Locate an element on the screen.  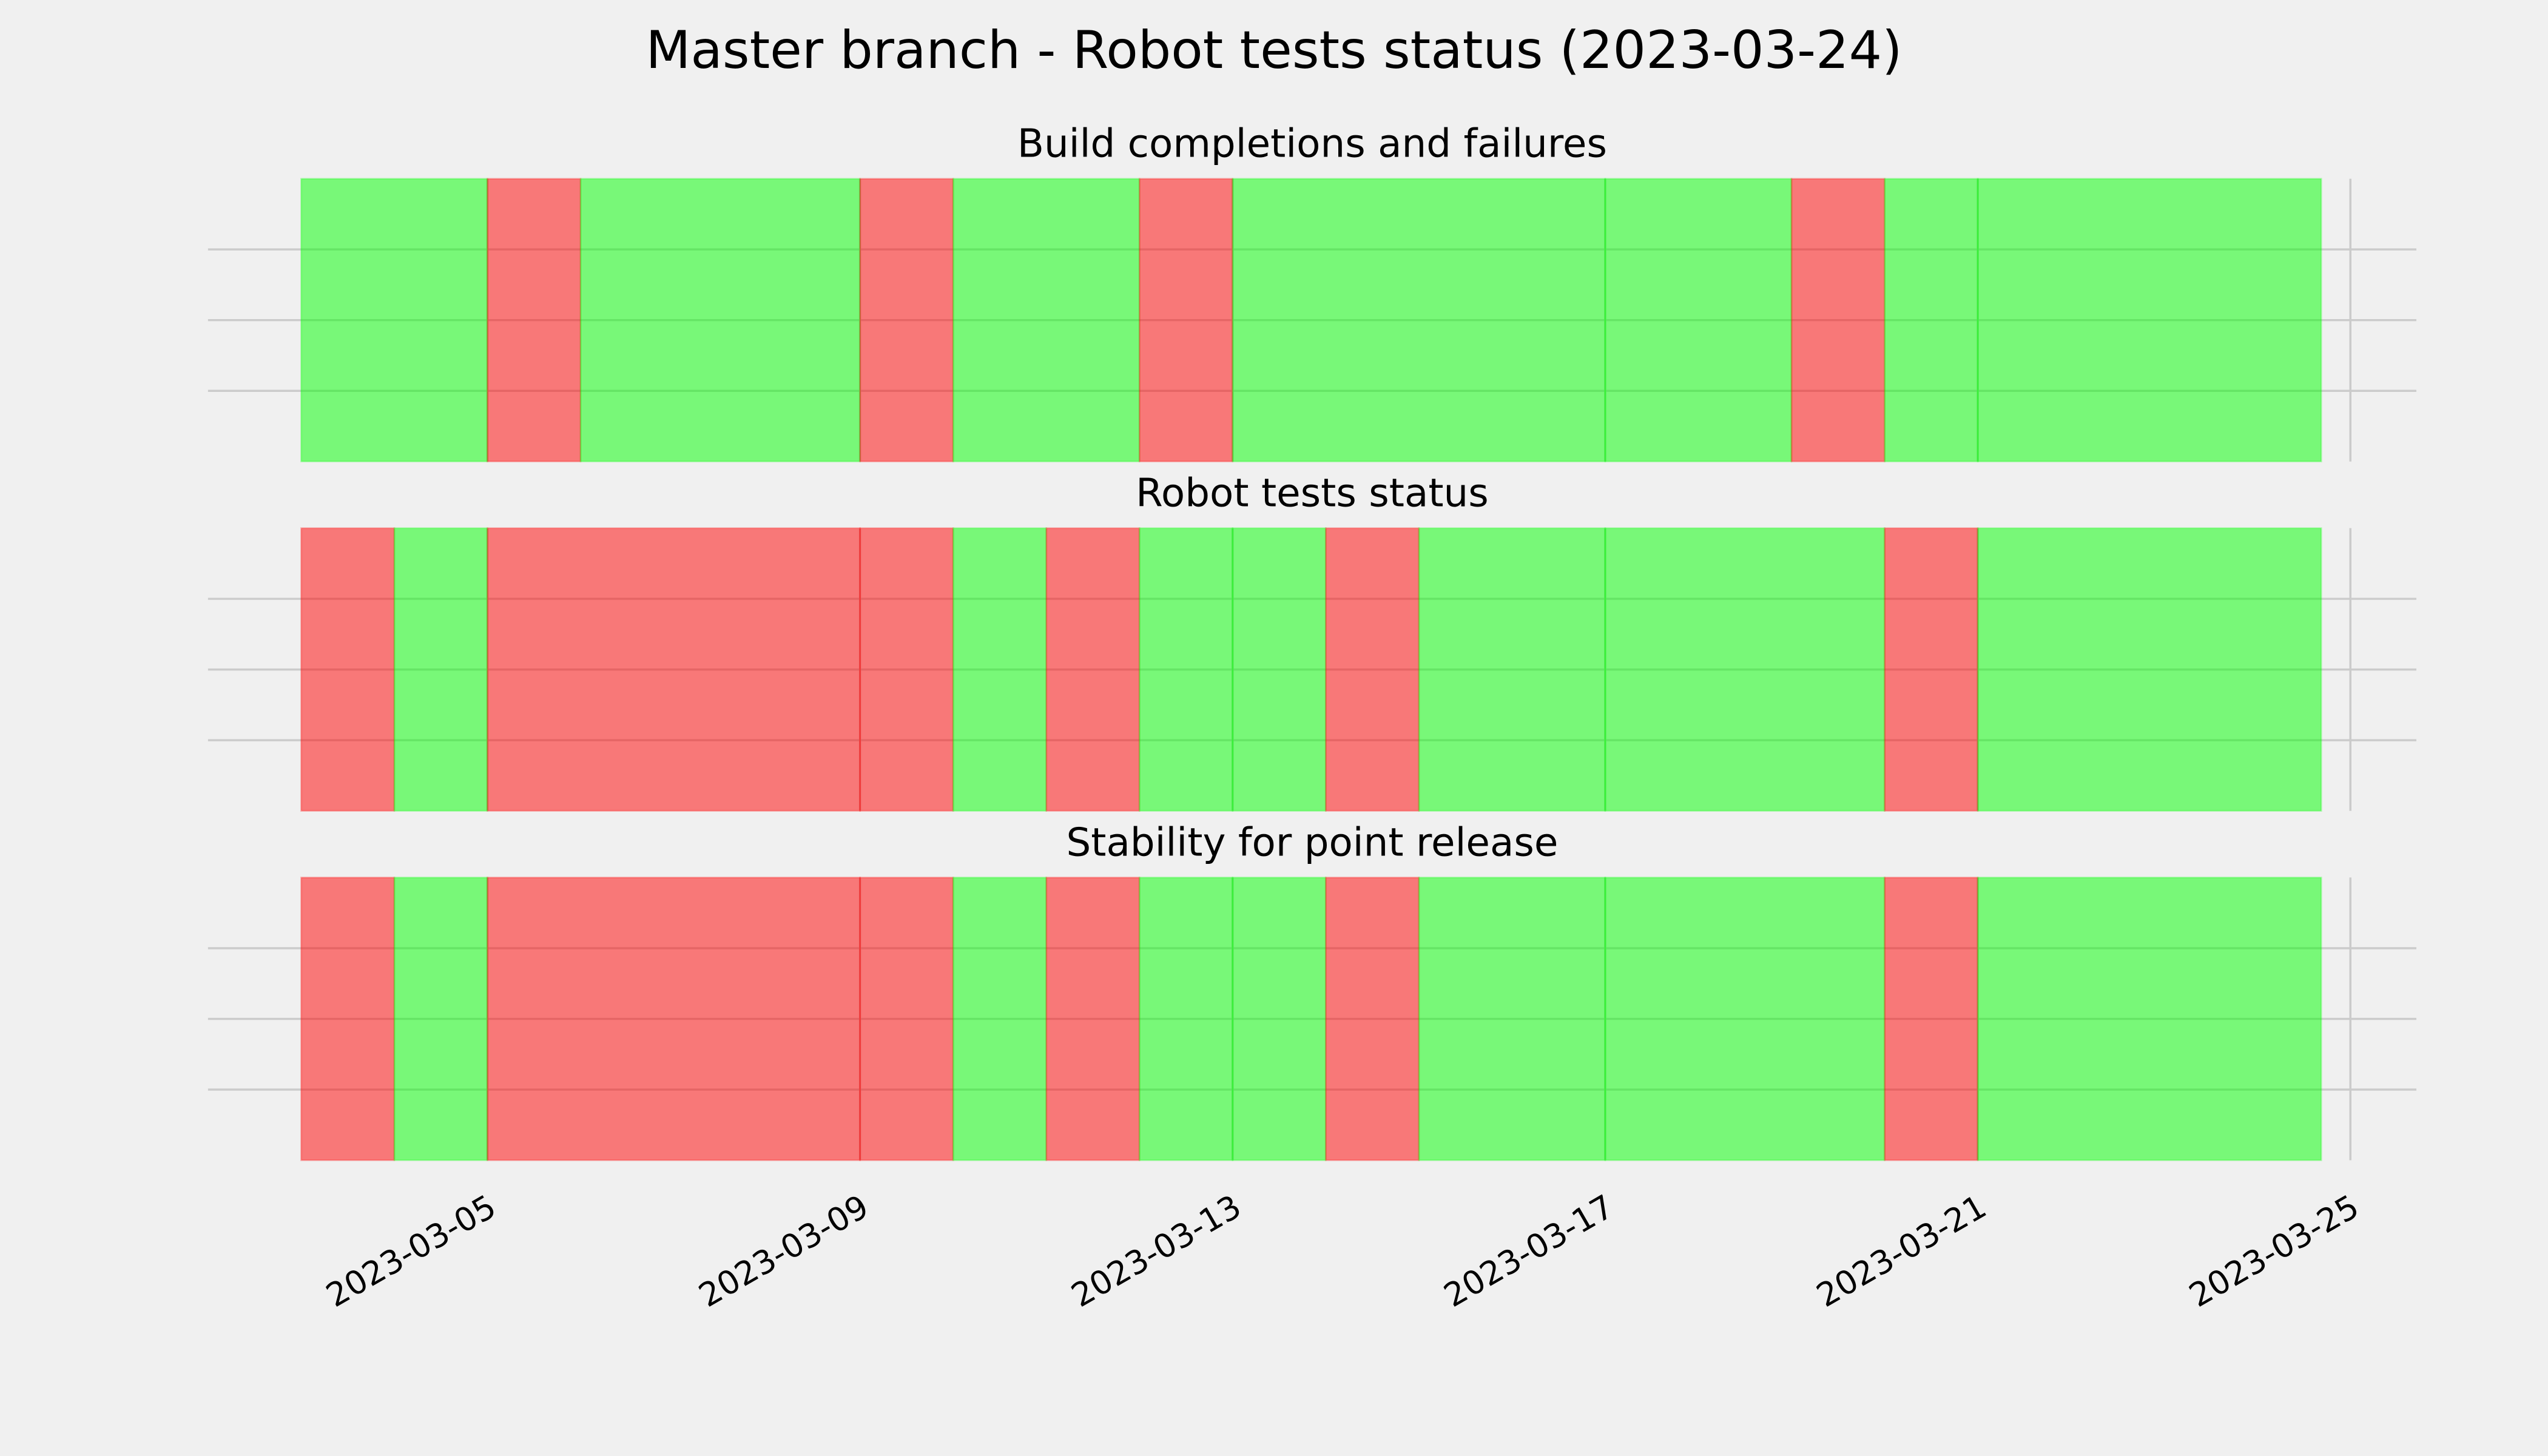
subplot-title: Robot tests status is located at coordinates (1312, 493).